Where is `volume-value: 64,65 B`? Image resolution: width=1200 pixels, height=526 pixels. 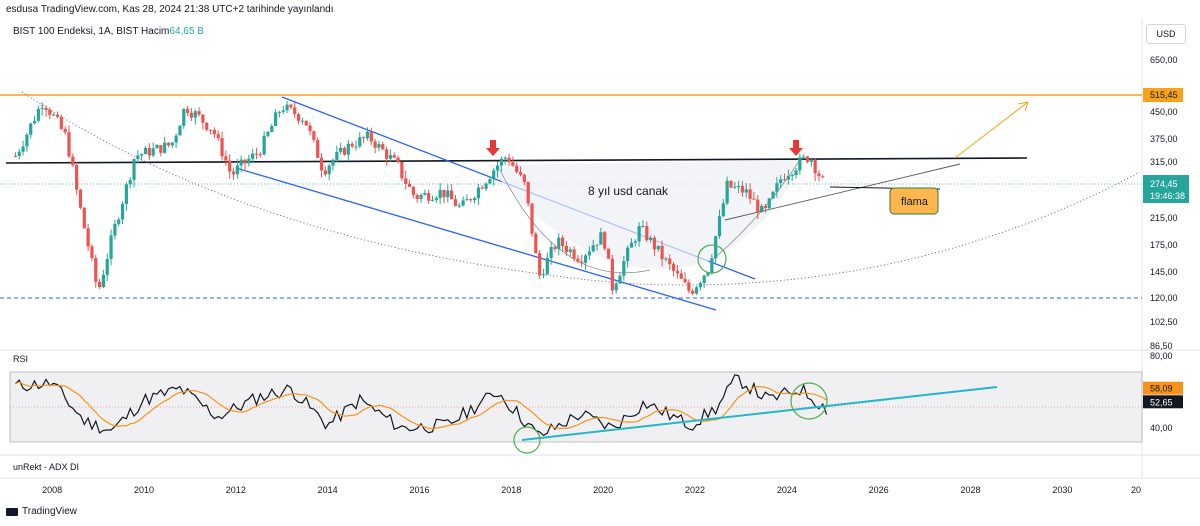 volume-value: 64,65 B is located at coordinates (186, 31).